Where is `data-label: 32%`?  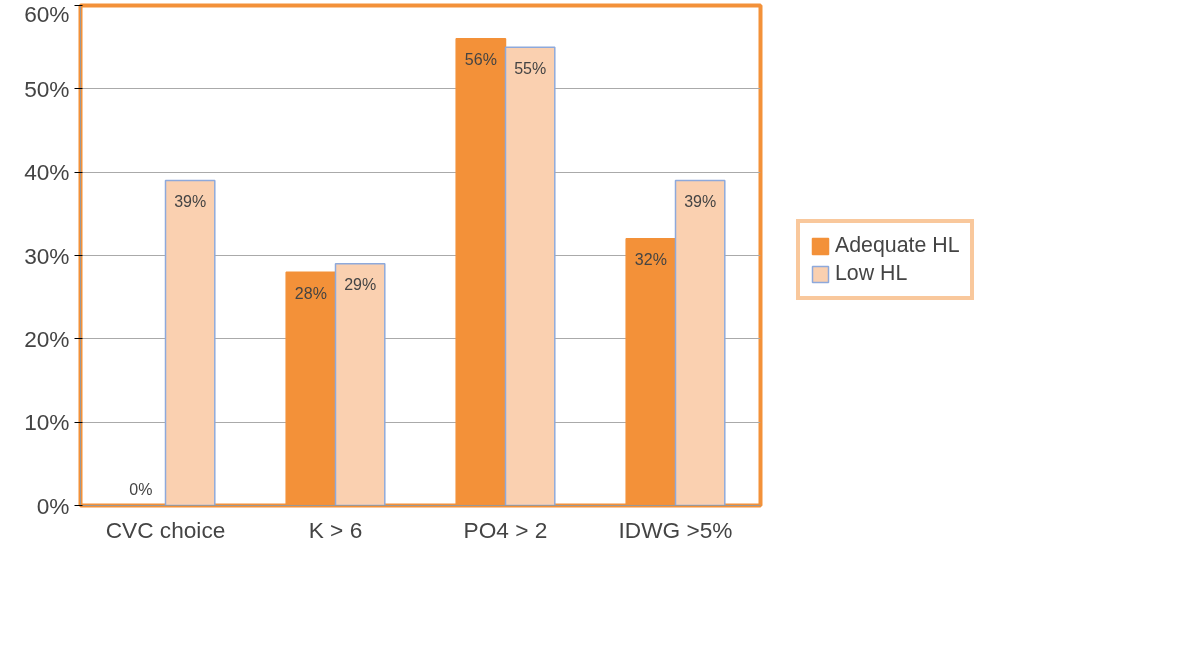 data-label: 32% is located at coordinates (650, 260).